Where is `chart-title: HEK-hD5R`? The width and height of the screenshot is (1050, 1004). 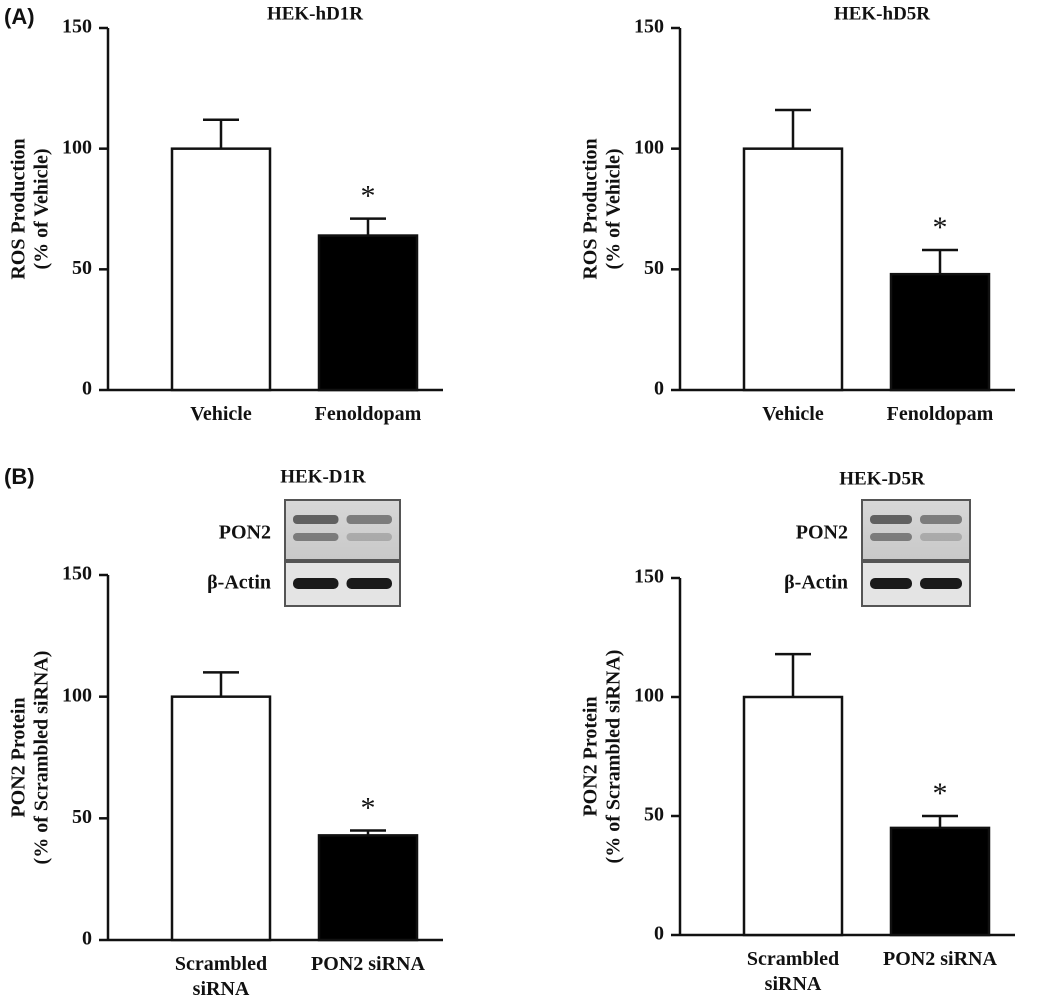
chart-title: HEK-hD5R is located at coordinates (882, 13).